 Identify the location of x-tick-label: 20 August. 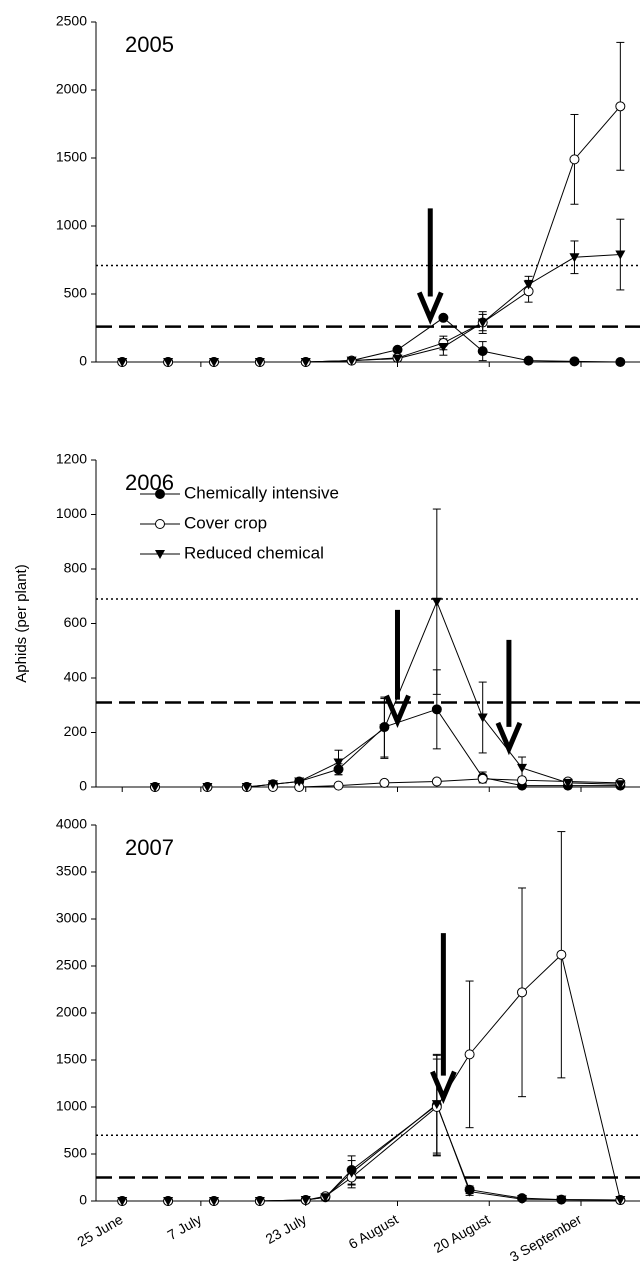
(462, 1233).